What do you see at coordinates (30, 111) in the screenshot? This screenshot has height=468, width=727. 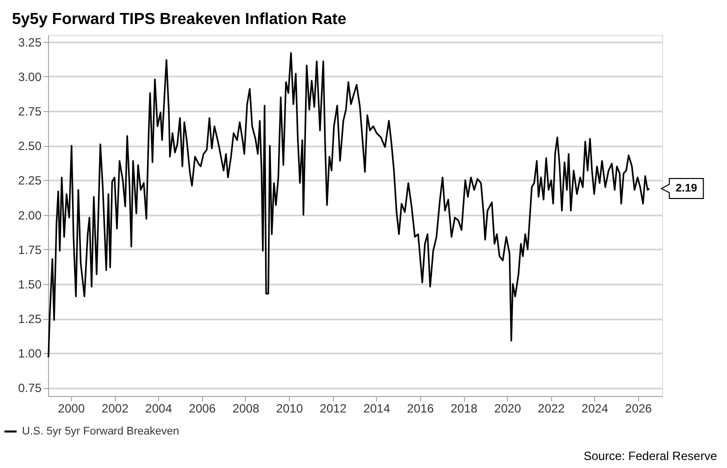 I see `y-tick-label: 2.75` at bounding box center [30, 111].